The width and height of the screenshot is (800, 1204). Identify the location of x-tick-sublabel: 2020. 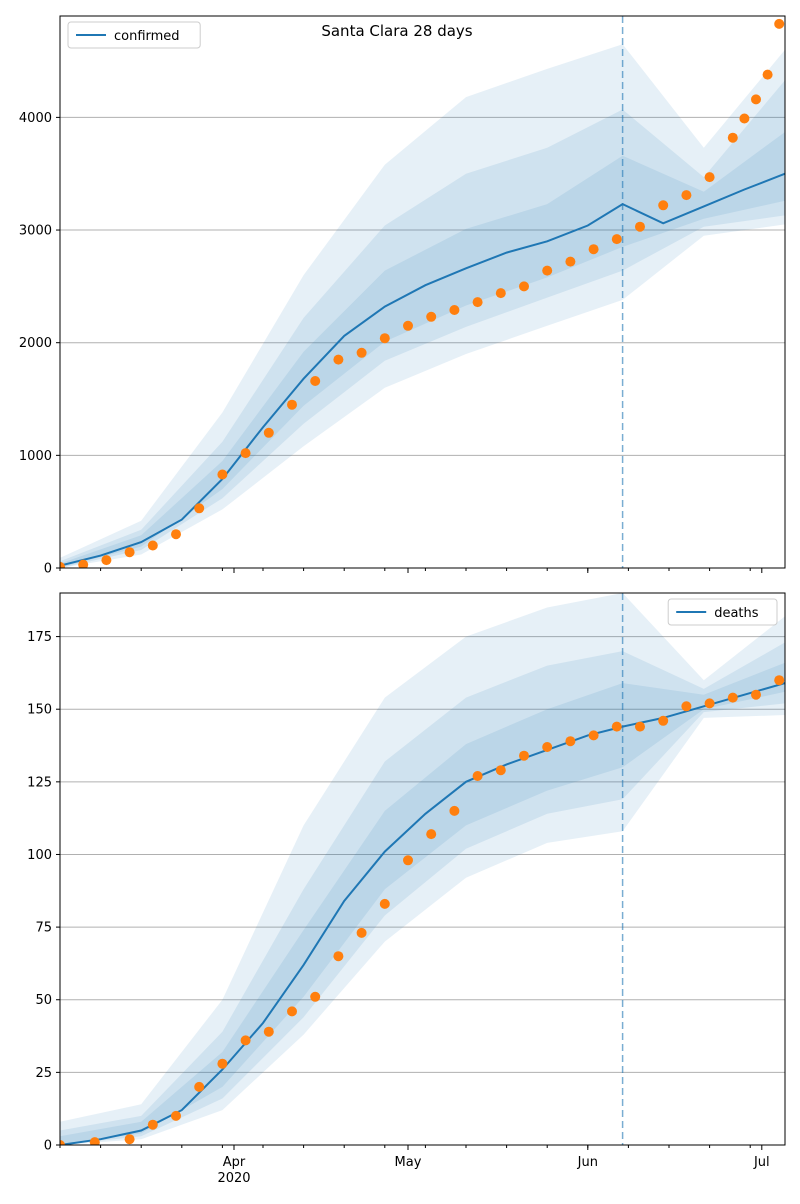
(233, 1178).